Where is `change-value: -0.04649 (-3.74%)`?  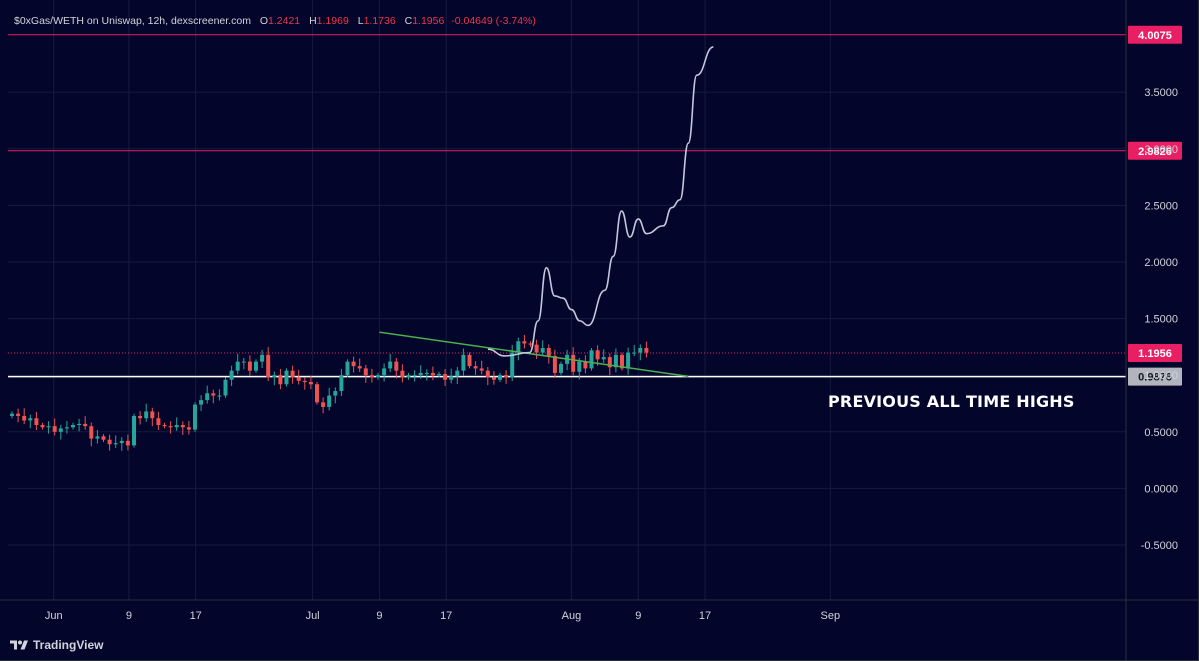
change-value: -0.04649 (-3.74%) is located at coordinates (493, 21).